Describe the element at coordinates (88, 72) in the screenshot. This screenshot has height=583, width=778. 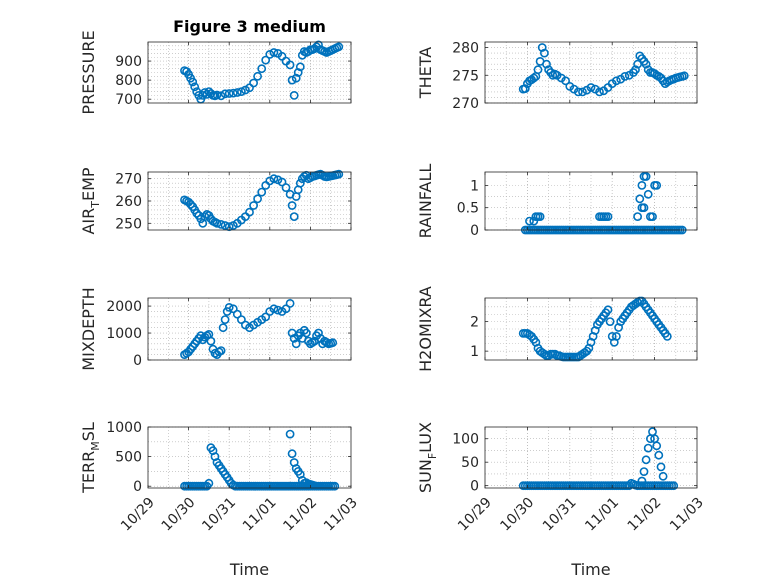
I see `y-axis-label: PRESSURE` at that location.